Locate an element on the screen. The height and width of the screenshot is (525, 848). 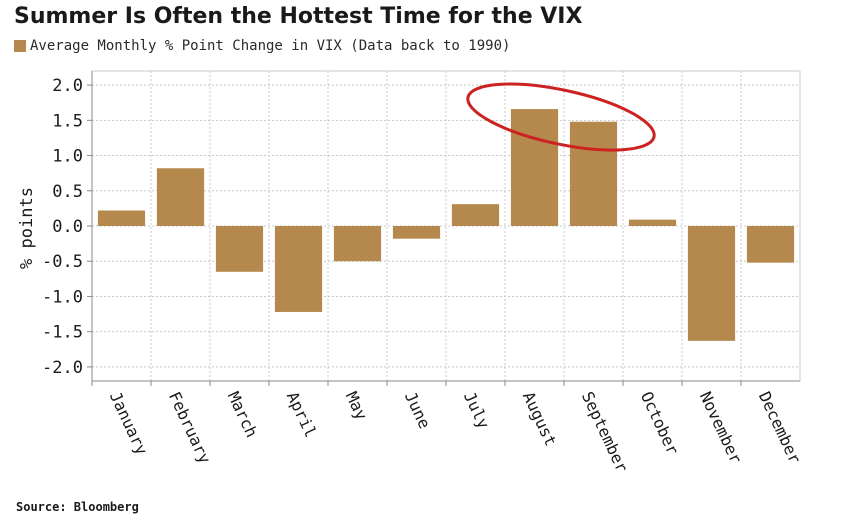
source-note: Source: Bloomberg is located at coordinates (77, 507).